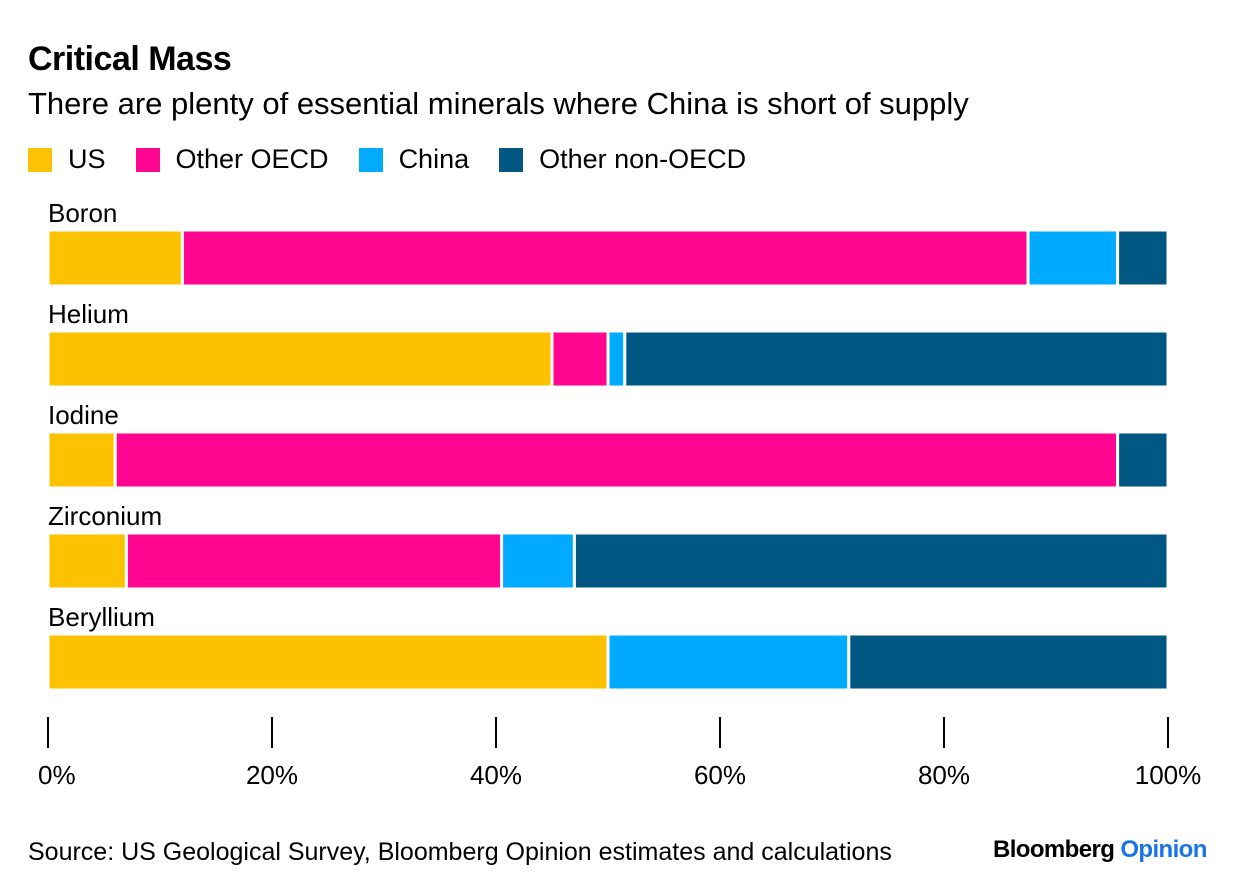  I want to click on legend-swatch-other-non-oecd, so click(511, 159).